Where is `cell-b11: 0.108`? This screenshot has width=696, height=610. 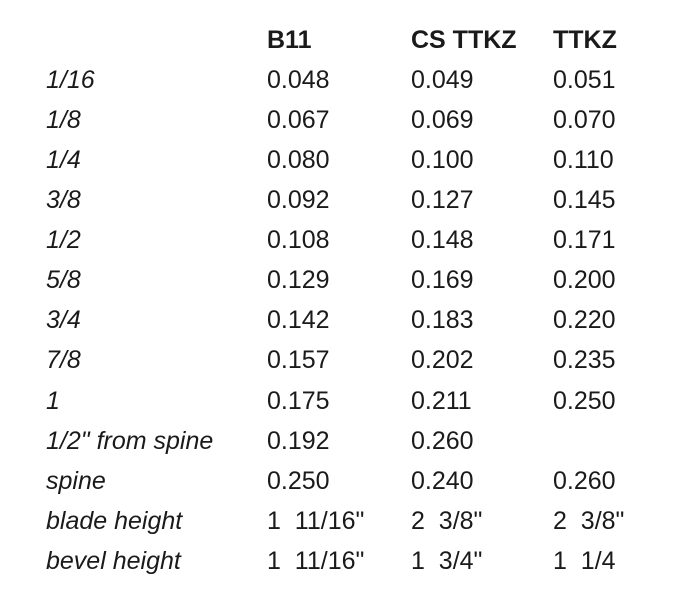
cell-b11: 0.108 is located at coordinates (298, 240).